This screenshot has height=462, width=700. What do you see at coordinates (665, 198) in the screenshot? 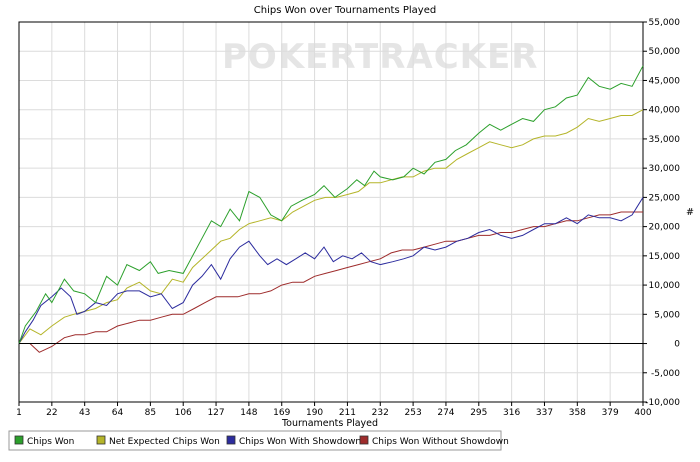
I see `y-tick-label: 25,000` at bounding box center [665, 198].